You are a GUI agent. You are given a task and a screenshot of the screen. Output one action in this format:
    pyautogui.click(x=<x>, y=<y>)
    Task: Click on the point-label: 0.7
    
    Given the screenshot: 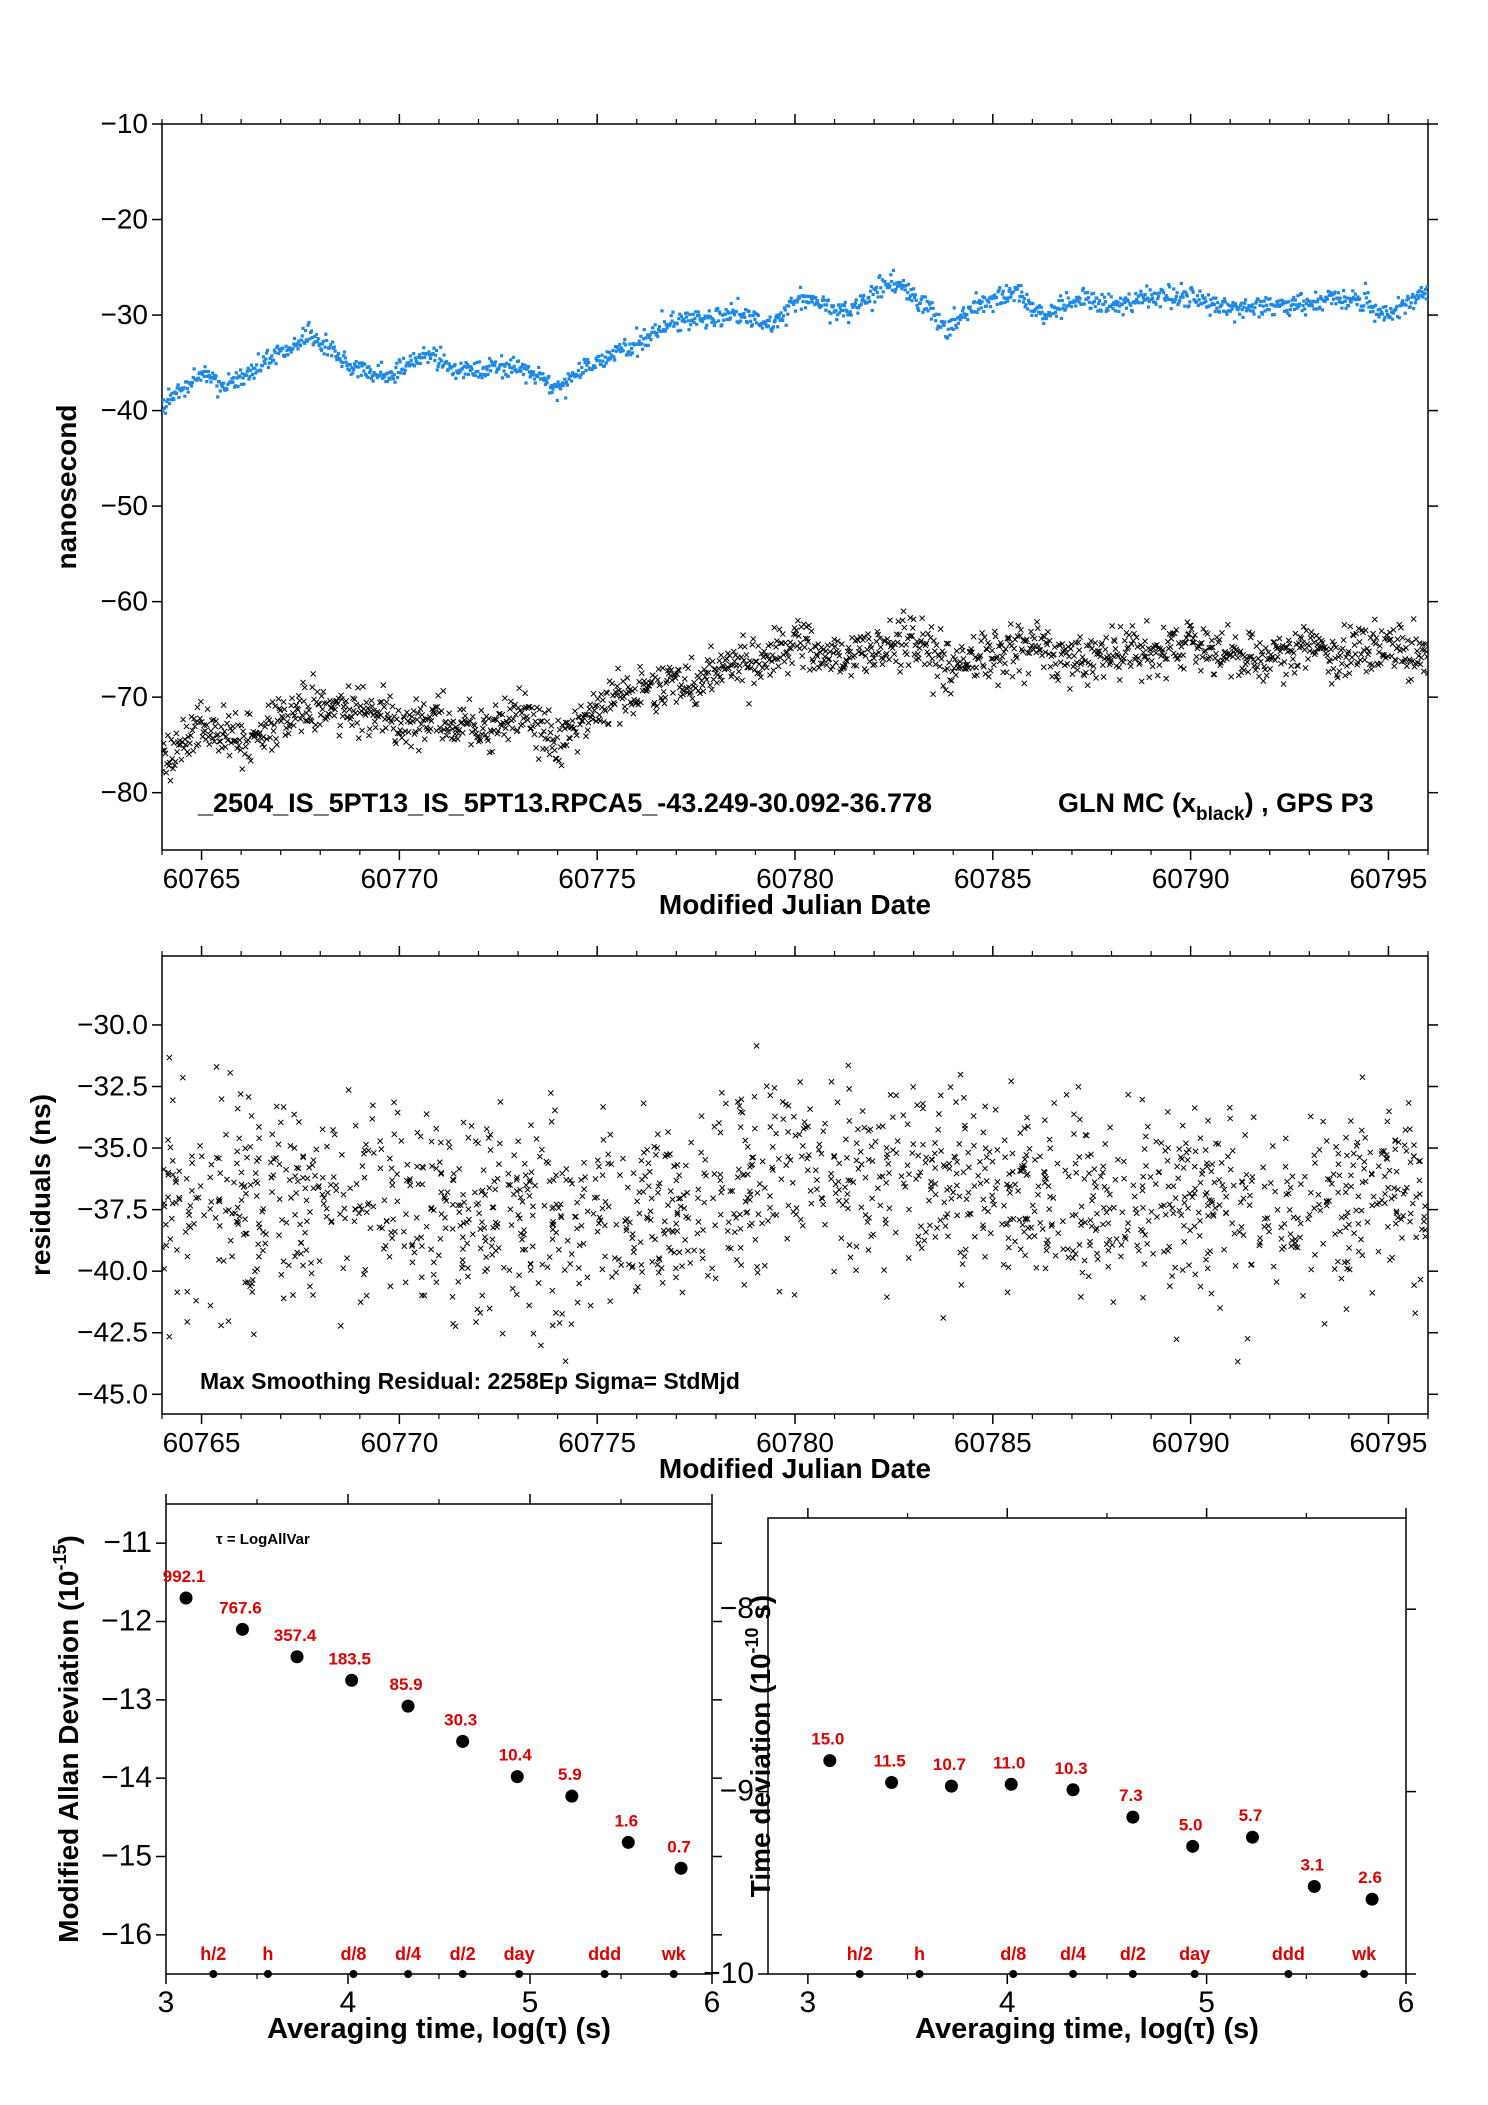 What is the action you would take?
    pyautogui.click(x=679, y=1846)
    